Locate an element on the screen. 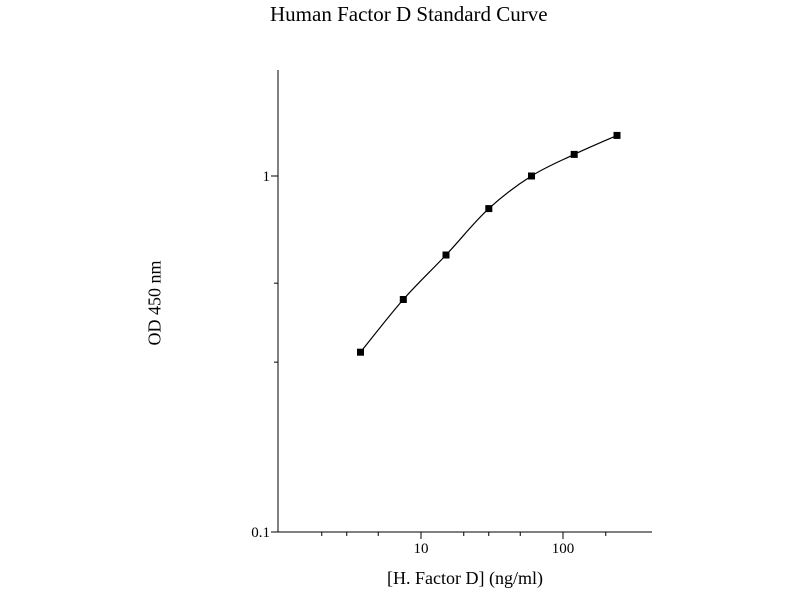  x-tick-label-10: 10 is located at coordinates (421, 549).